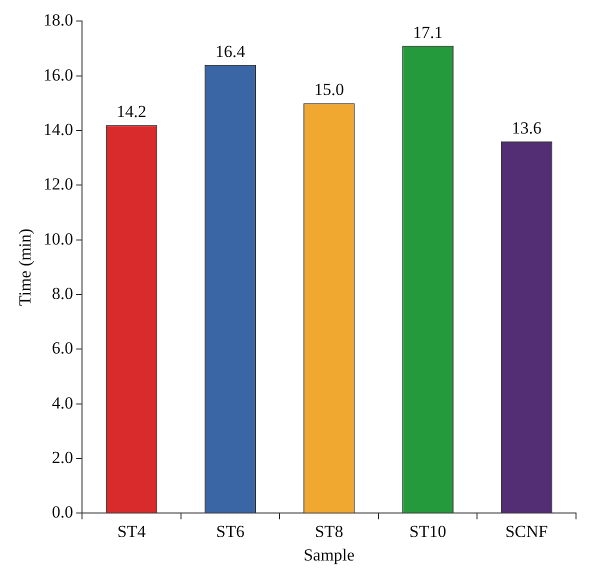 Image resolution: width=596 pixels, height=574 pixels. I want to click on y-tick-label: 8.0, so click(63, 293).